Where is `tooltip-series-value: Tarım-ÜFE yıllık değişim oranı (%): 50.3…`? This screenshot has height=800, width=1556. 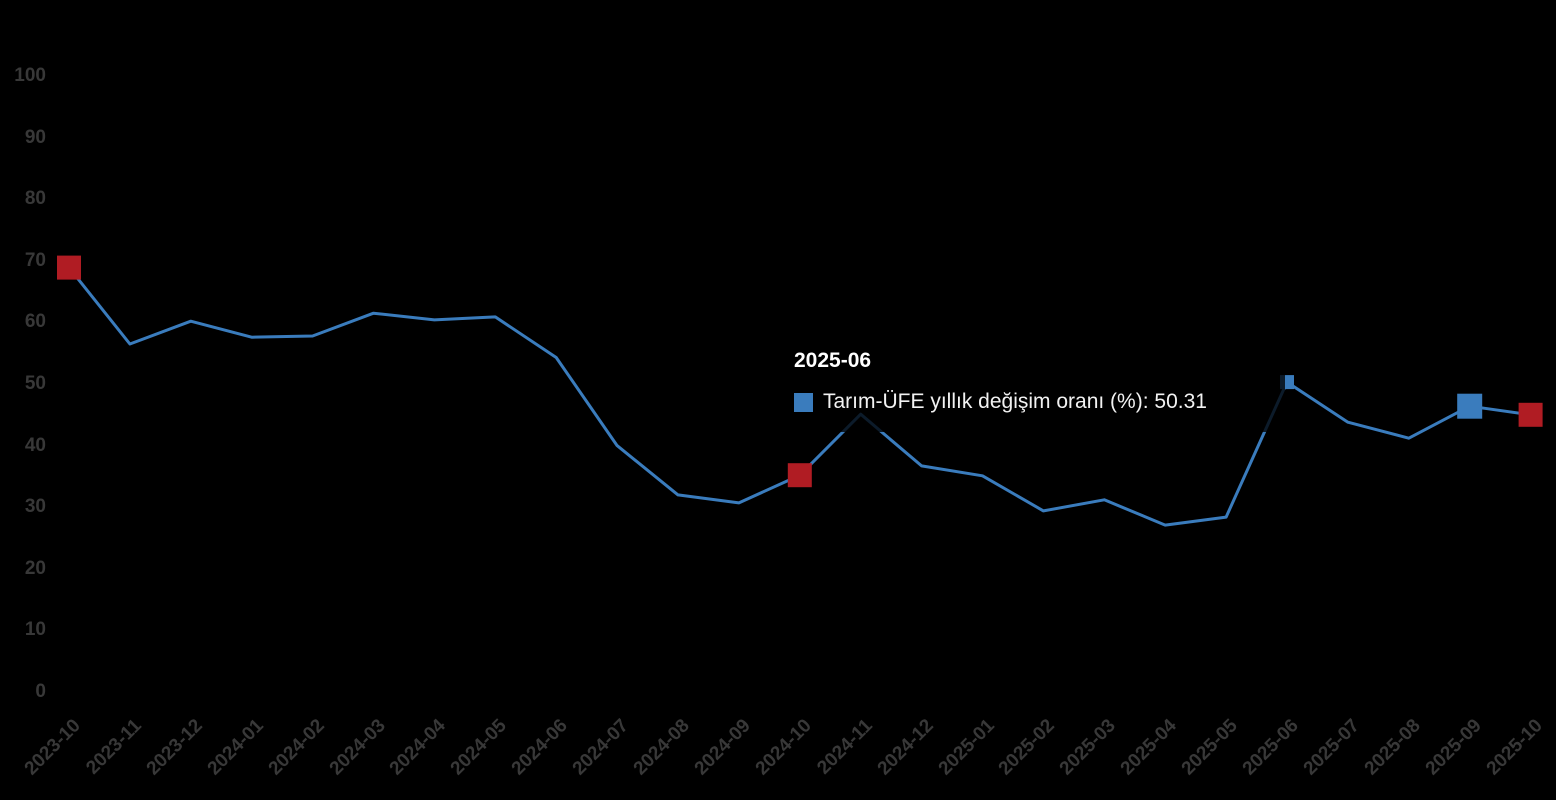 tooltip-series-value: Tarım-ÜFE yıllık değişim oranı (%): 50.3… is located at coordinates (1015, 401).